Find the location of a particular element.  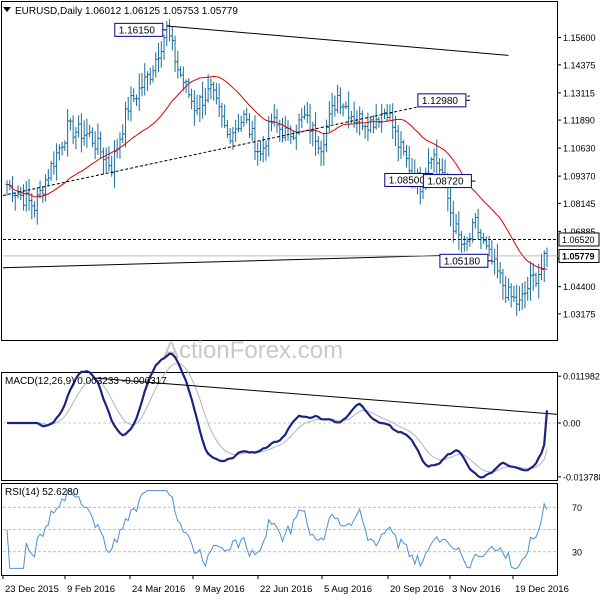

macd-axis-label: 0.011982 is located at coordinates (581, 377).